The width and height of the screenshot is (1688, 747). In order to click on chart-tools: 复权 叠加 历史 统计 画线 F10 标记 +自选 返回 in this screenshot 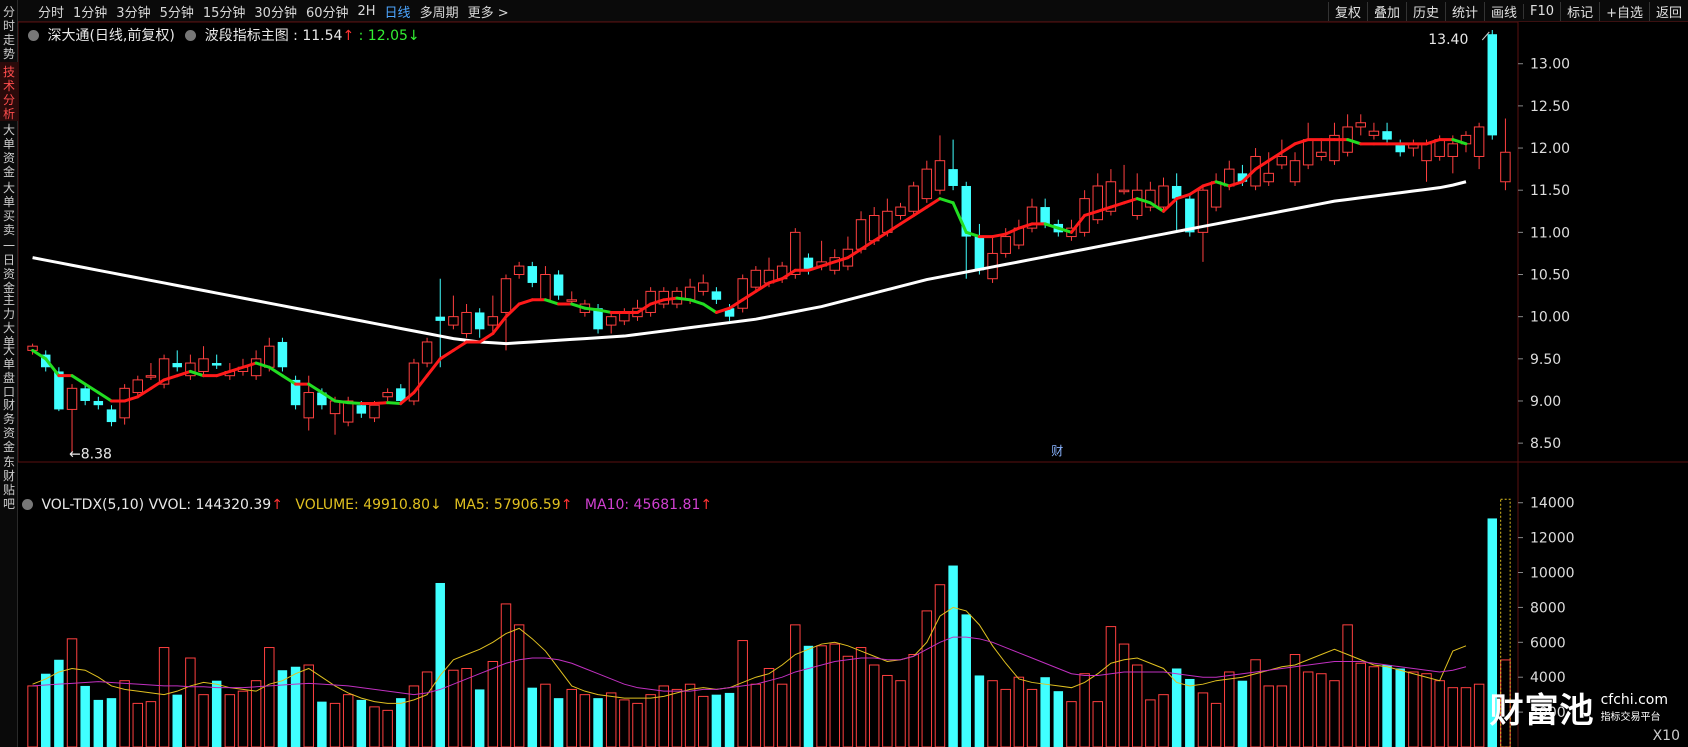, I will do `click(1507, 11)`.